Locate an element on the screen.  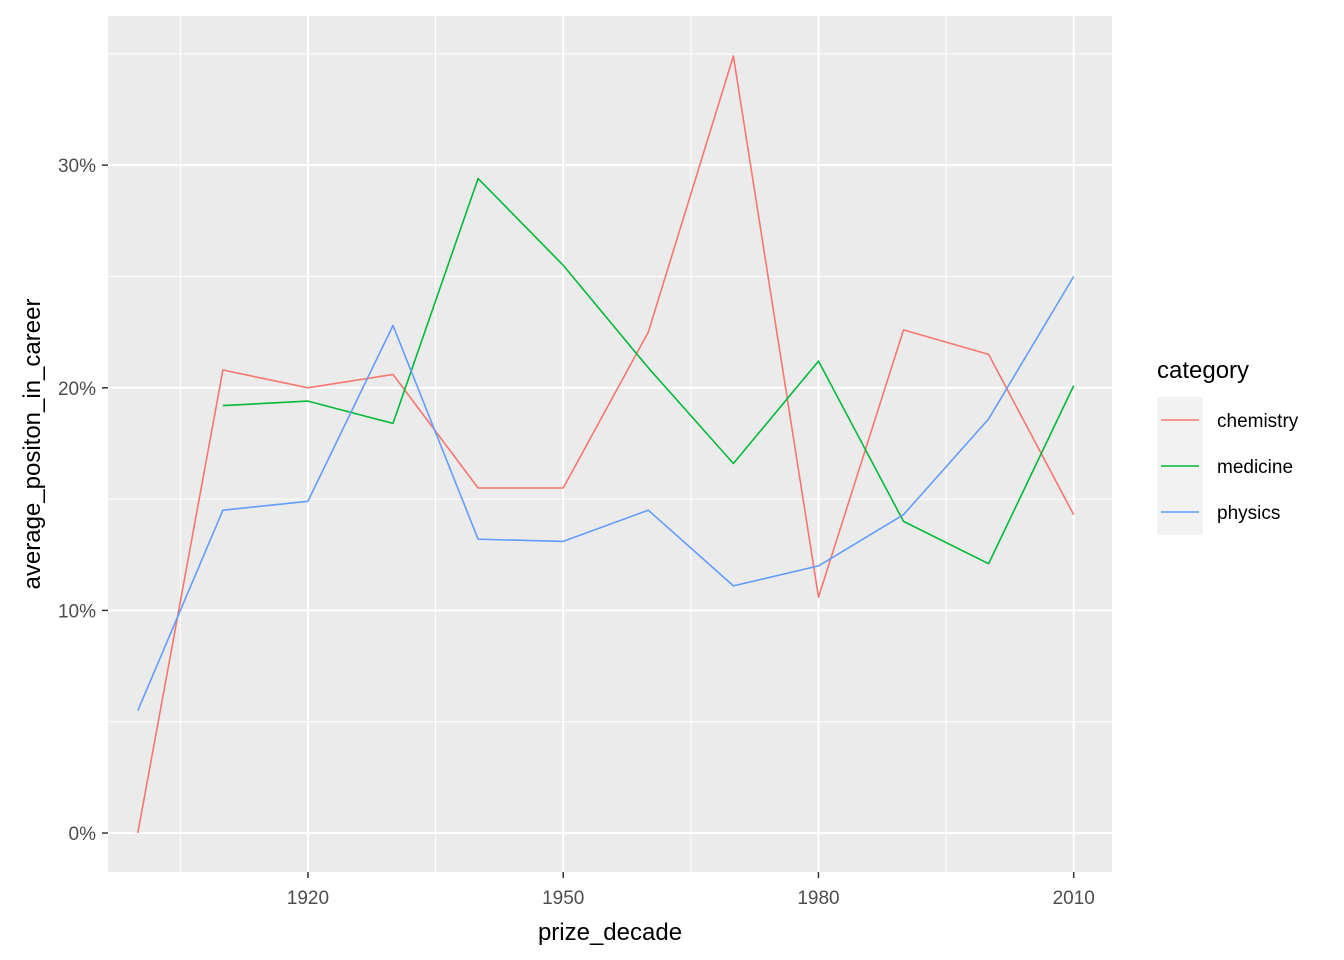
legend: category chemistry medicine physics is located at coordinates (1228, 446).